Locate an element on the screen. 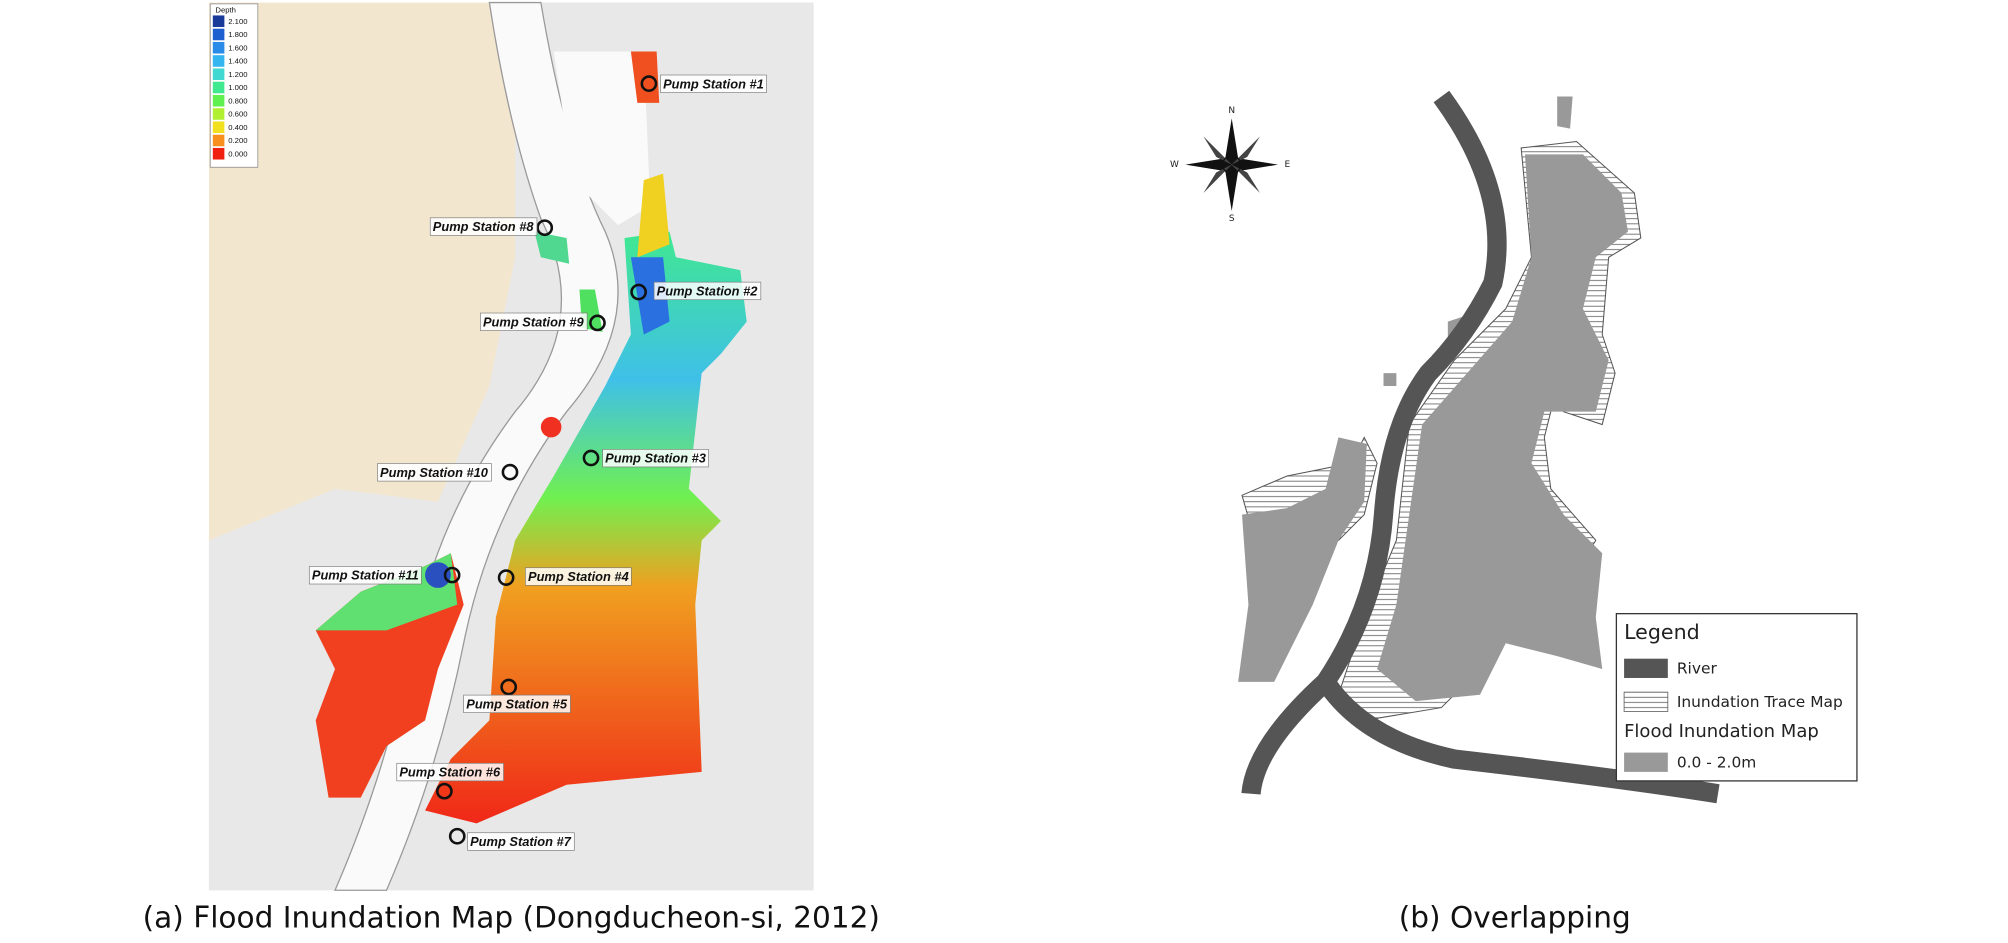 The height and width of the screenshot is (943, 2008). pump-station-label: Pump Station #10 is located at coordinates (434, 472).